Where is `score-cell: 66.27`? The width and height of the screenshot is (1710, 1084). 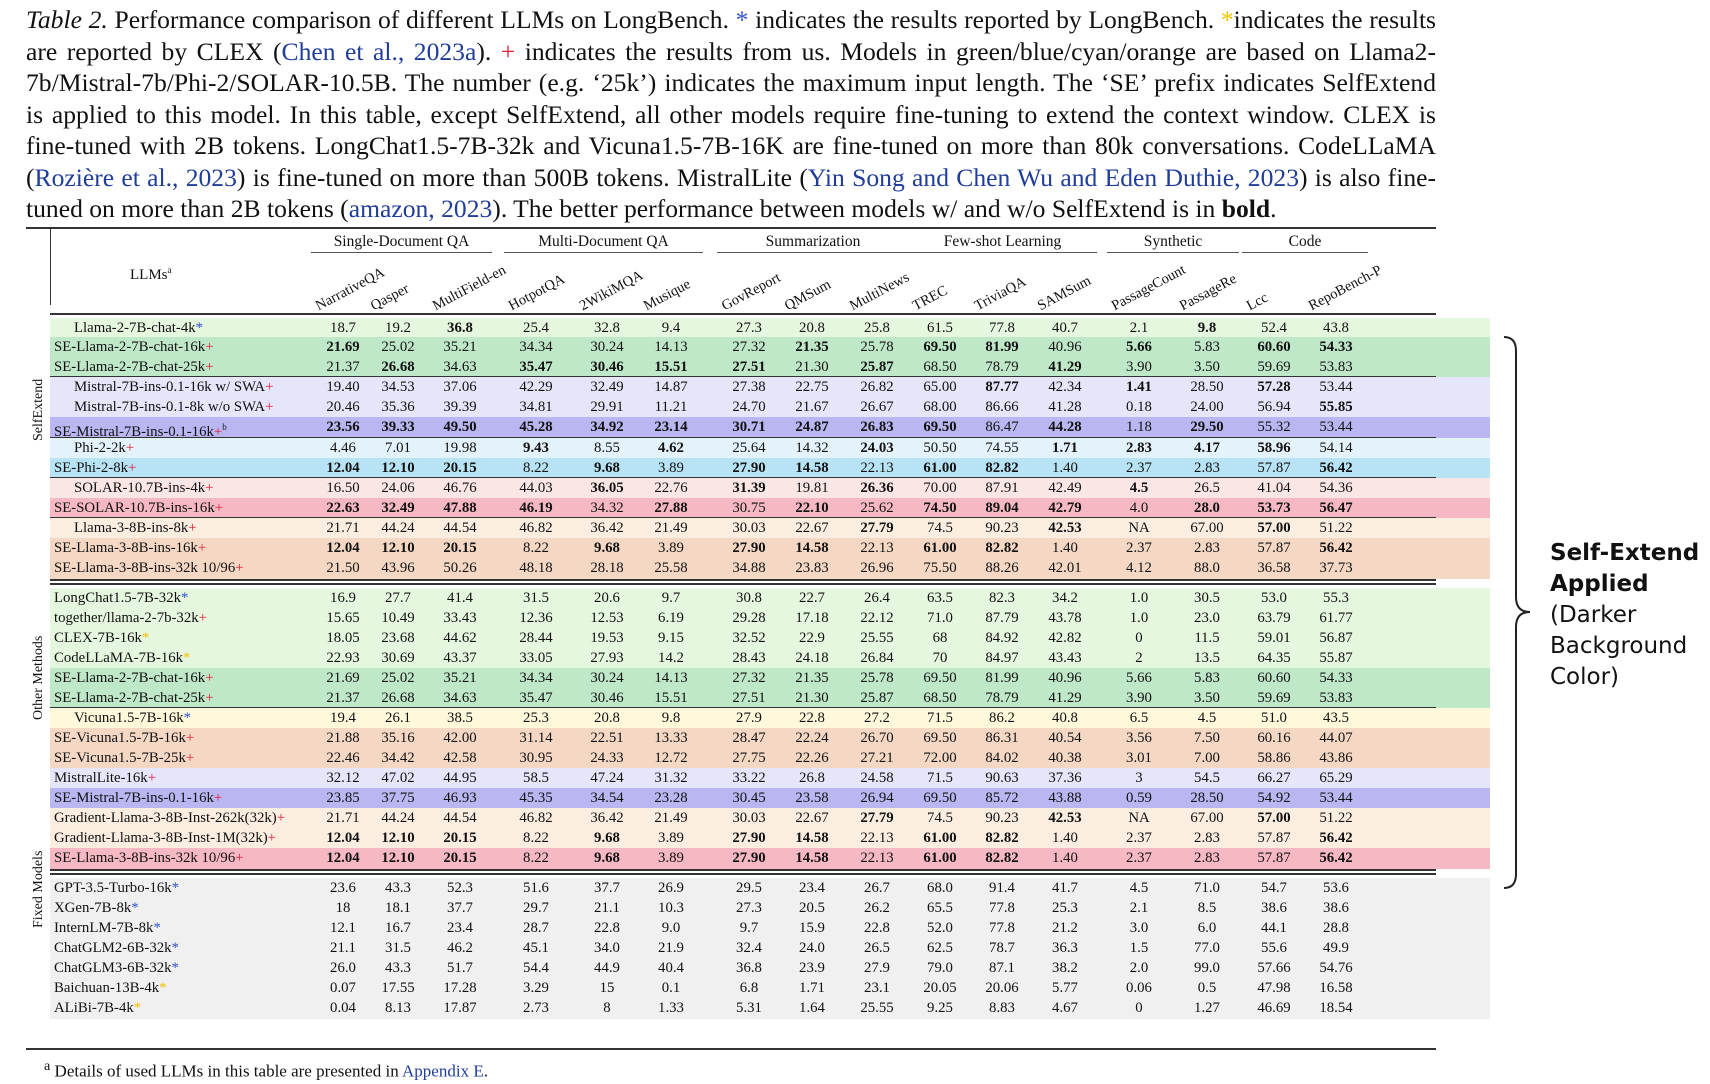 score-cell: 66.27 is located at coordinates (1274, 778).